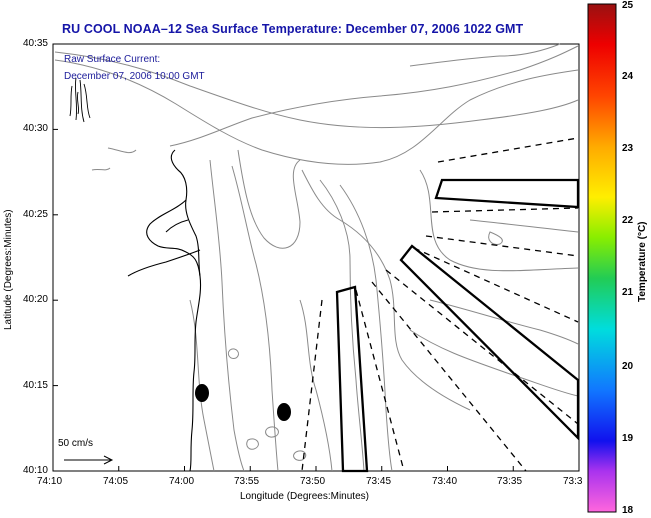 This screenshot has width=651, height=518. Describe the element at coordinates (313, 481) in the screenshot. I see `x-tick-label: 73:50` at that location.